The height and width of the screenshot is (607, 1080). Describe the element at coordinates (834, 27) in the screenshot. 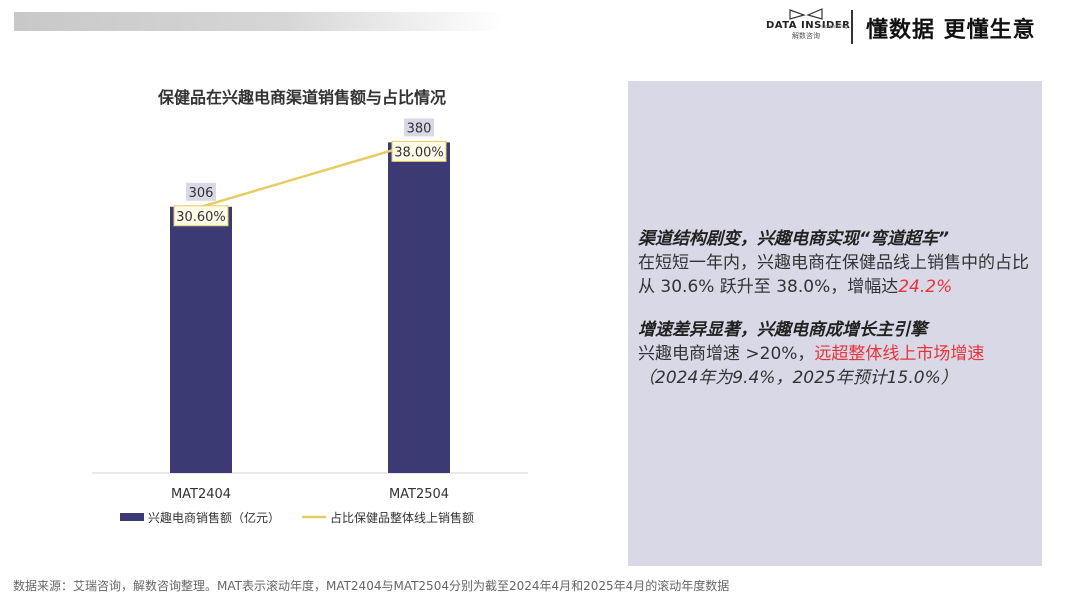

I see `brand-consulting: Consulting` at that location.